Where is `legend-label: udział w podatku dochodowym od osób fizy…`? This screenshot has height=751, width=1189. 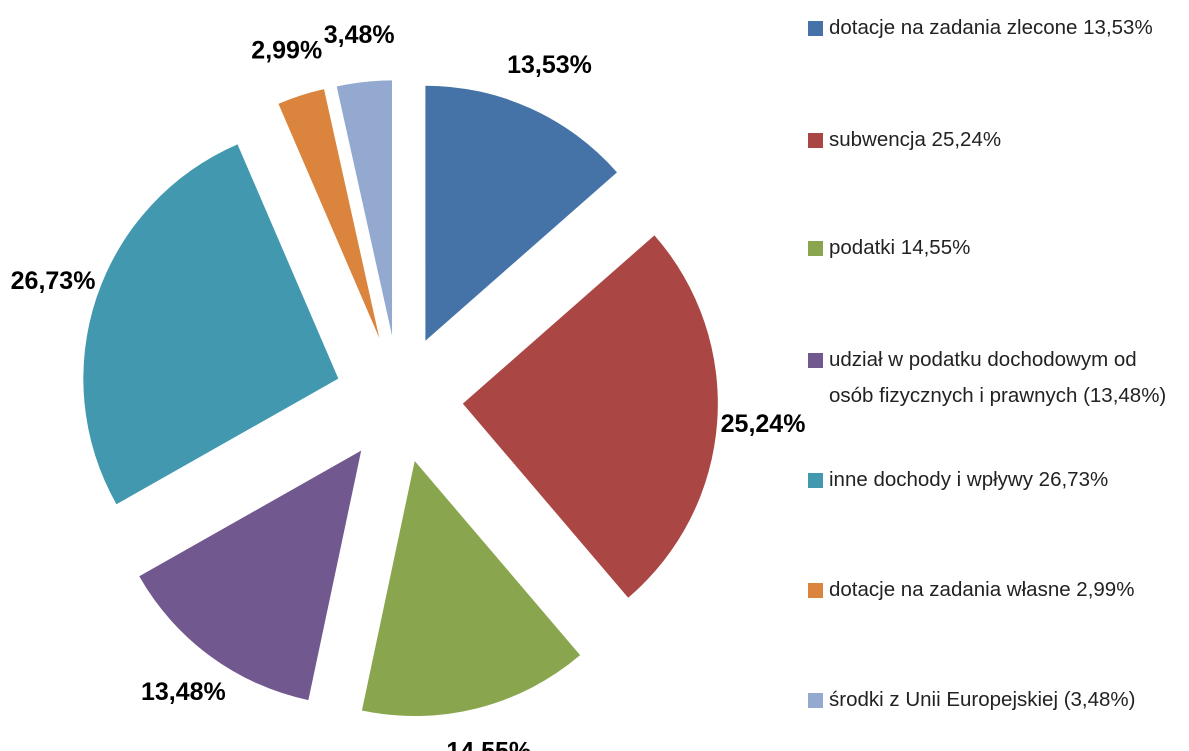 legend-label: udział w podatku dochodowym od osób fizy… is located at coordinates (998, 377).